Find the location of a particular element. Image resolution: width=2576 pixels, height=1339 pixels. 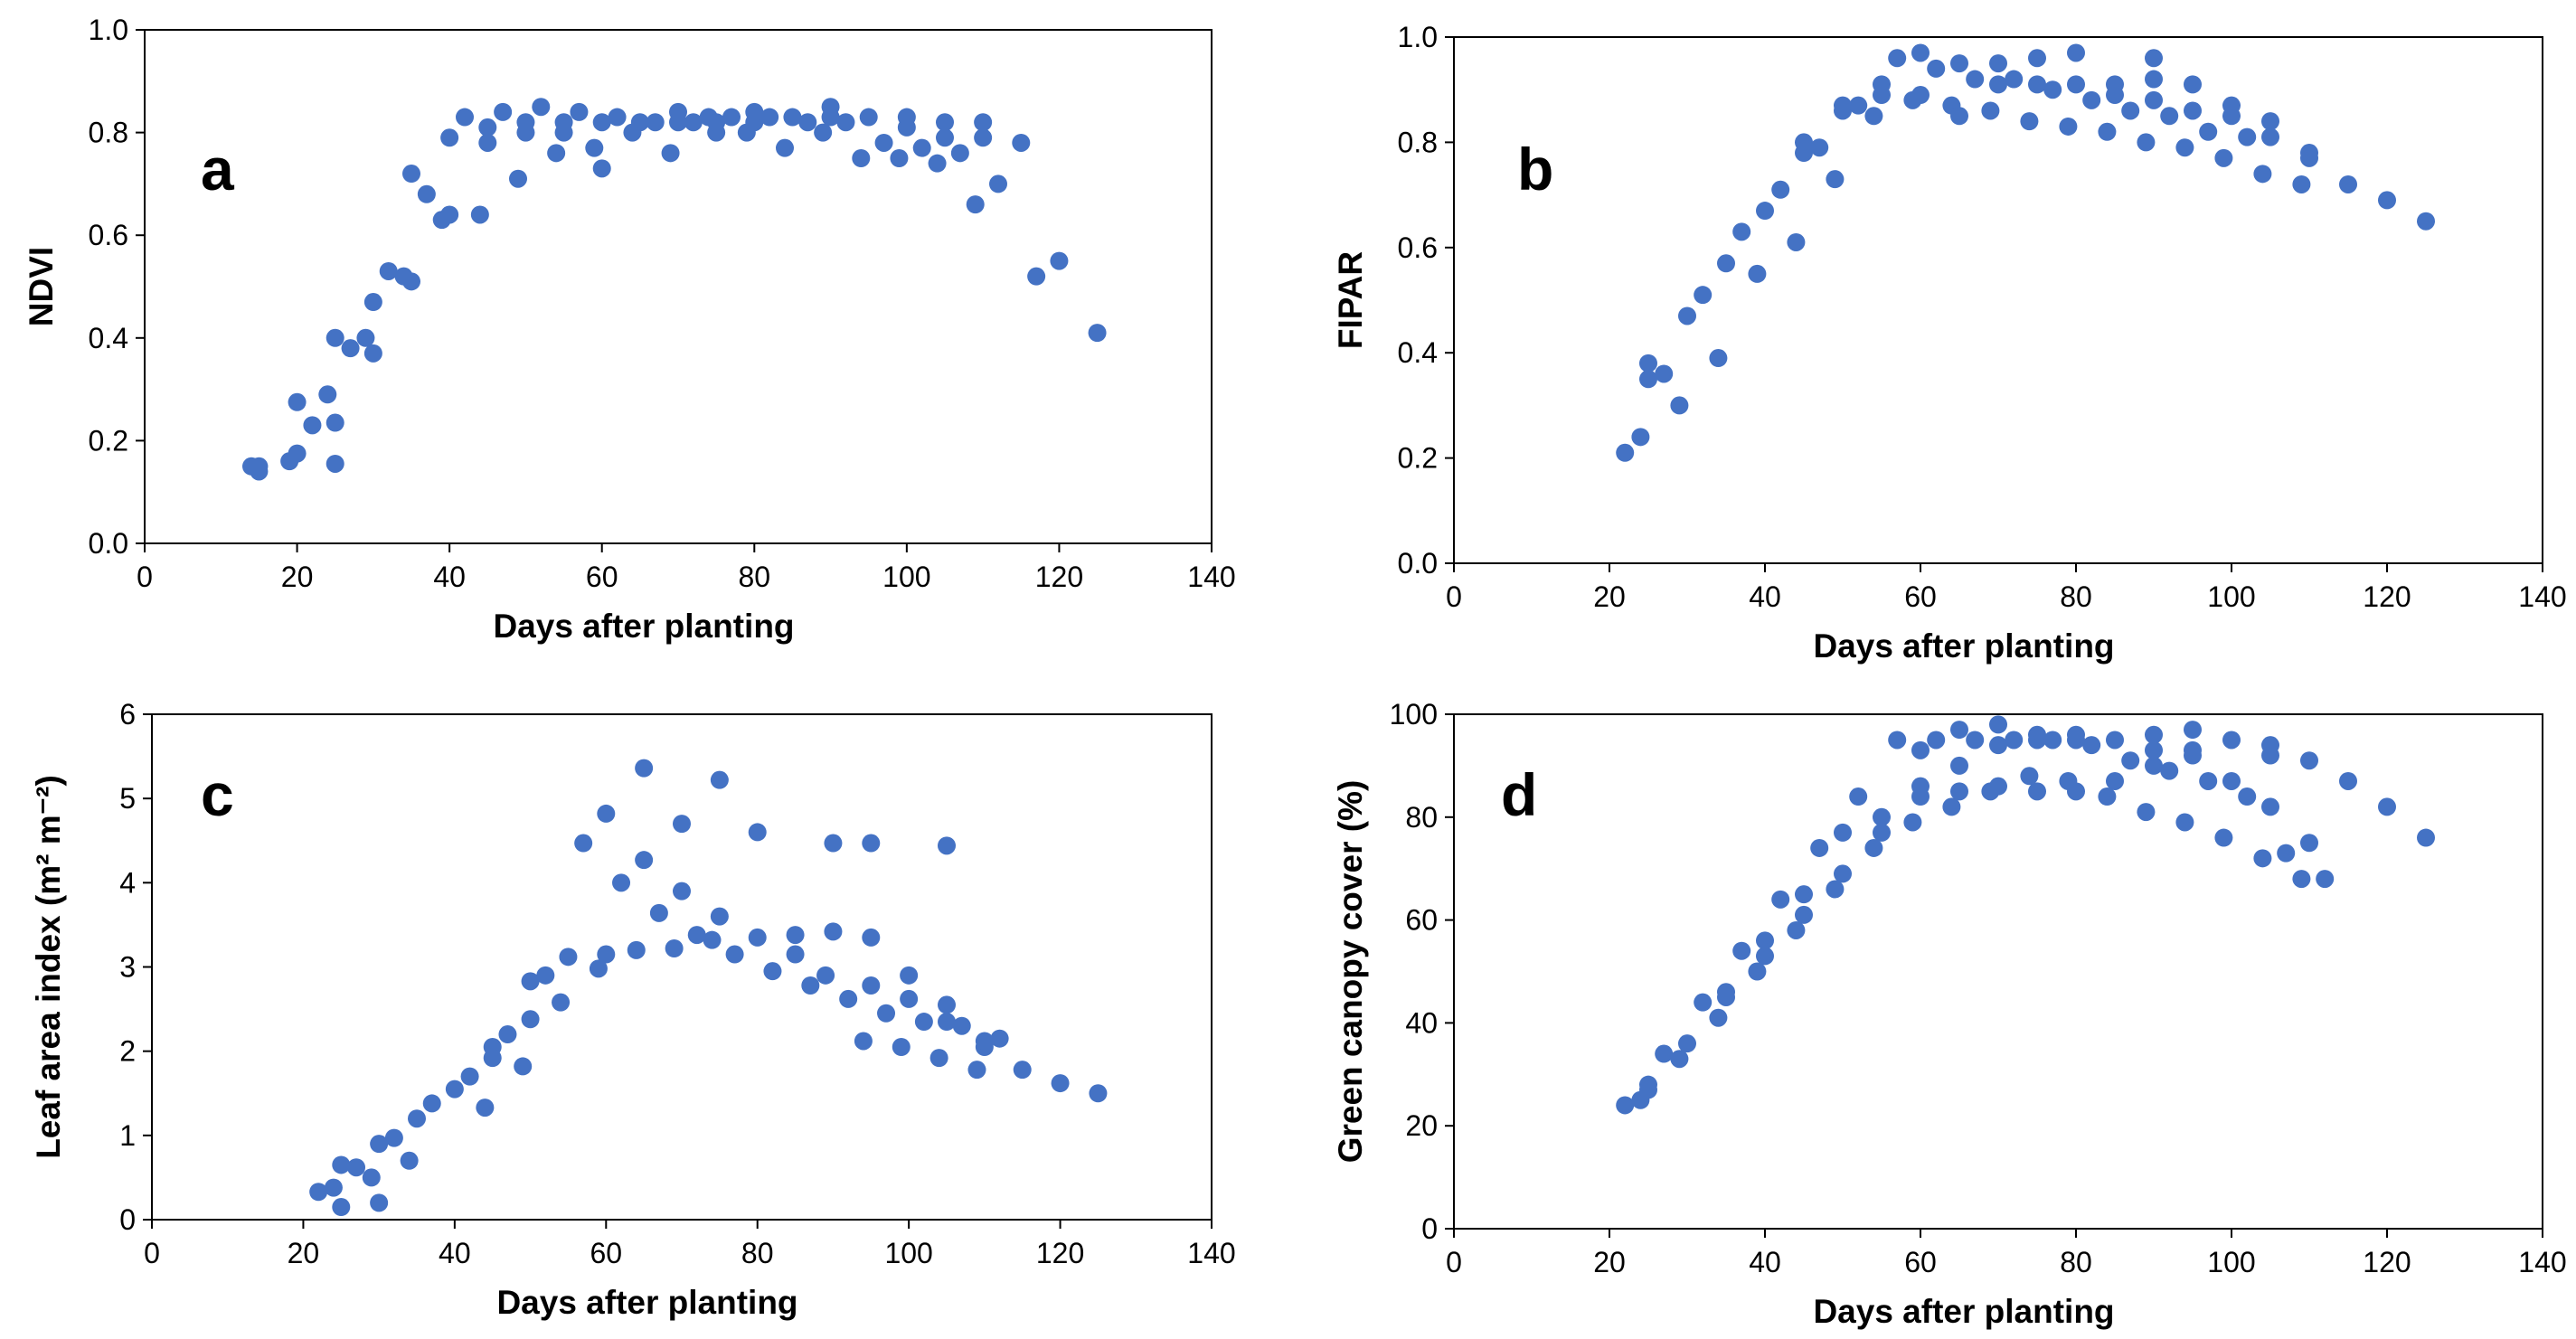

y-tick-label: 2 is located at coordinates (127, 1051).